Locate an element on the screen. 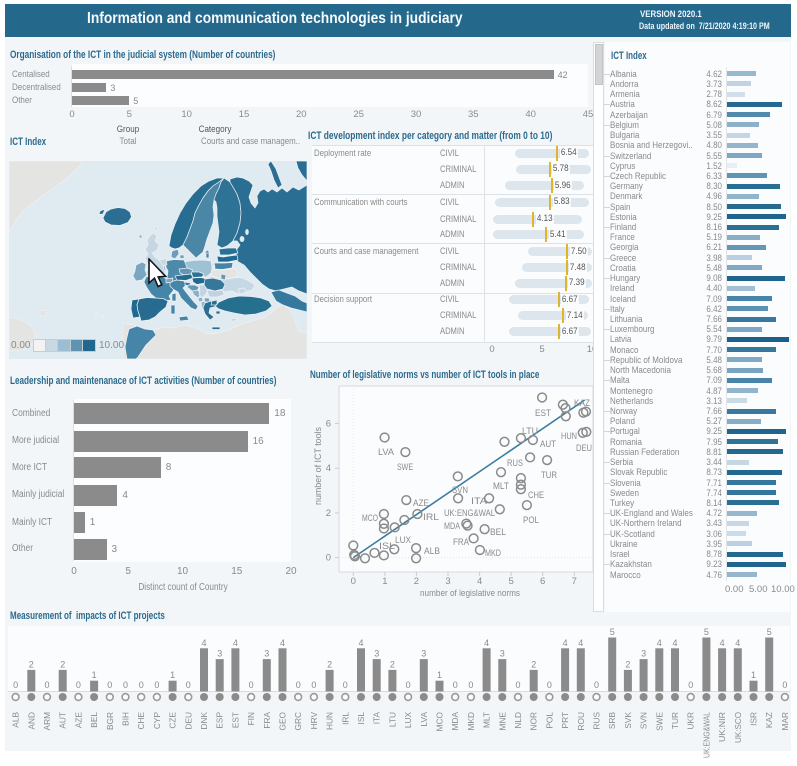  svg-text: PRT is located at coordinates (565, 720).